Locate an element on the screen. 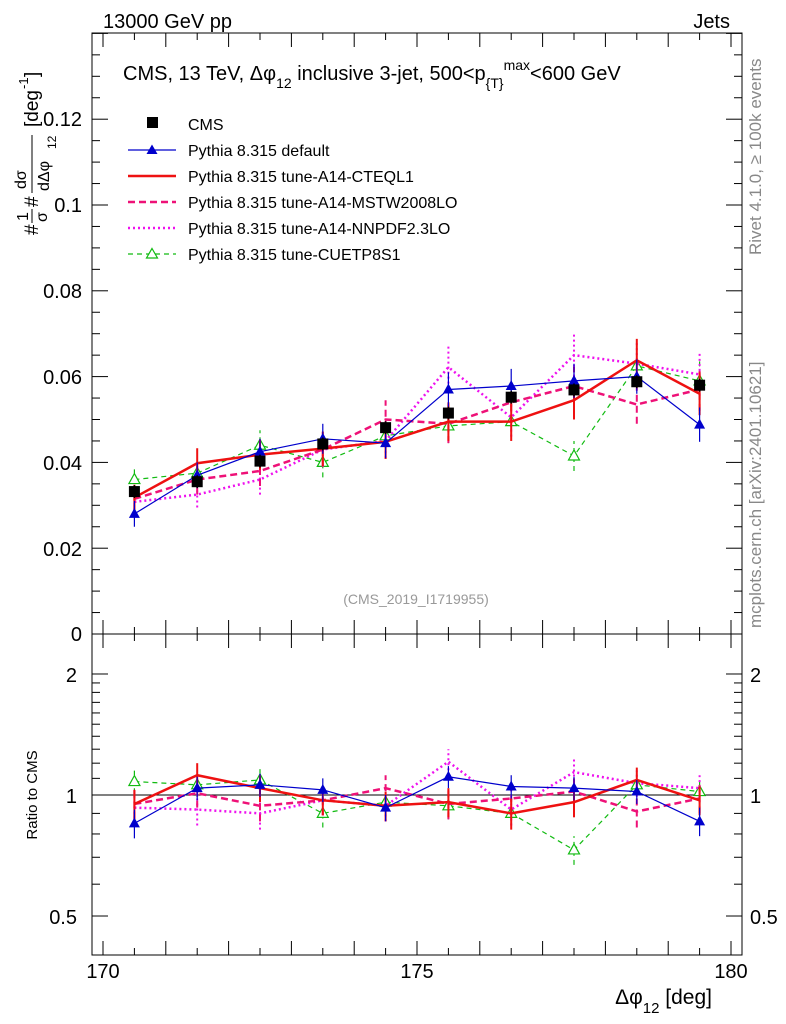 The height and width of the screenshot is (1024, 786). main-y-axis-label: # 1 σ # dσ dΔφ 12 [deg -1 ] is located at coordinates (36, 153).